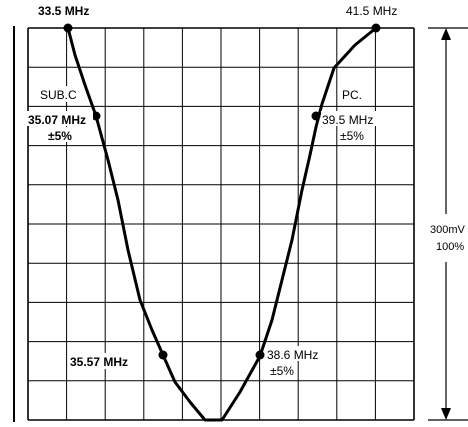 Image resolution: width=468 pixels, height=427 pixels. What do you see at coordinates (60, 136) in the screenshot?
I see `label-sub-c-tol: ±5%` at bounding box center [60, 136].